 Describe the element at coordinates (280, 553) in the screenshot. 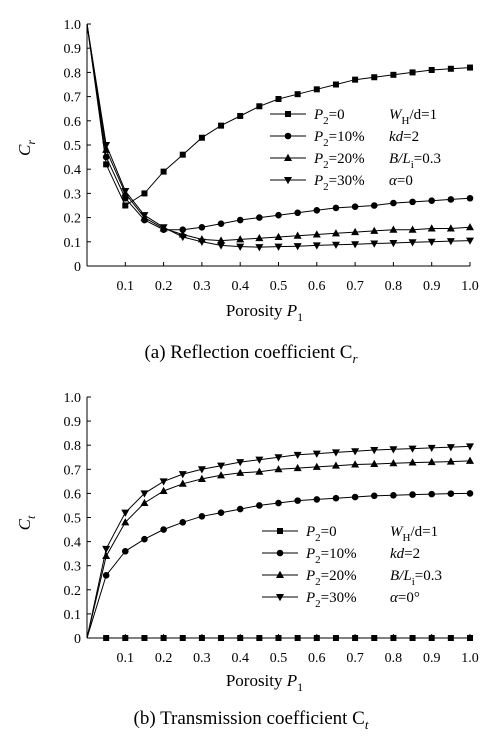

I see `legend-marker-circle` at that location.